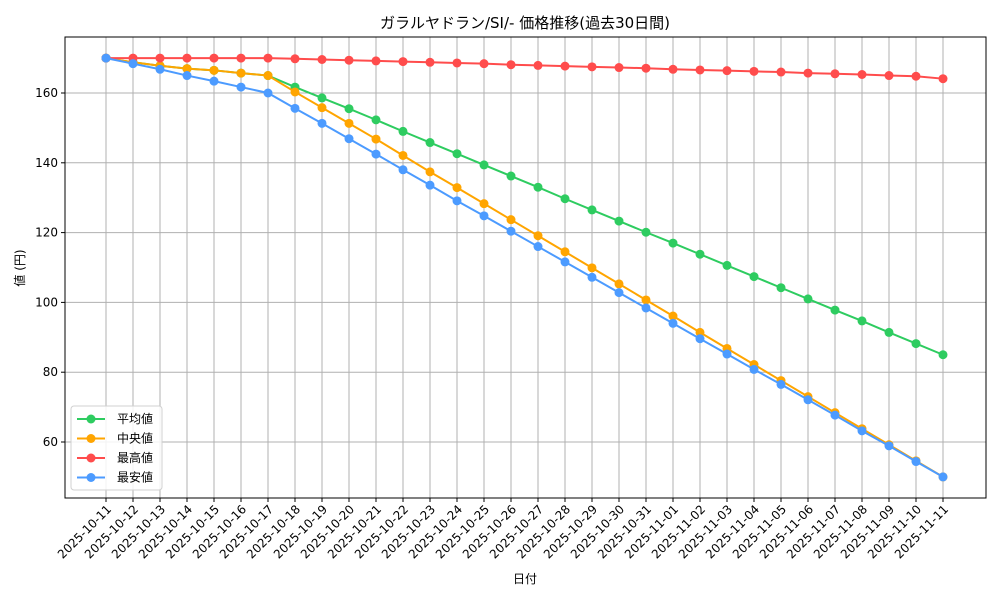 The image size is (1000, 600). What do you see at coordinates (135, 418) in the screenshot?
I see `svg-text: 平均値` at bounding box center [135, 418].